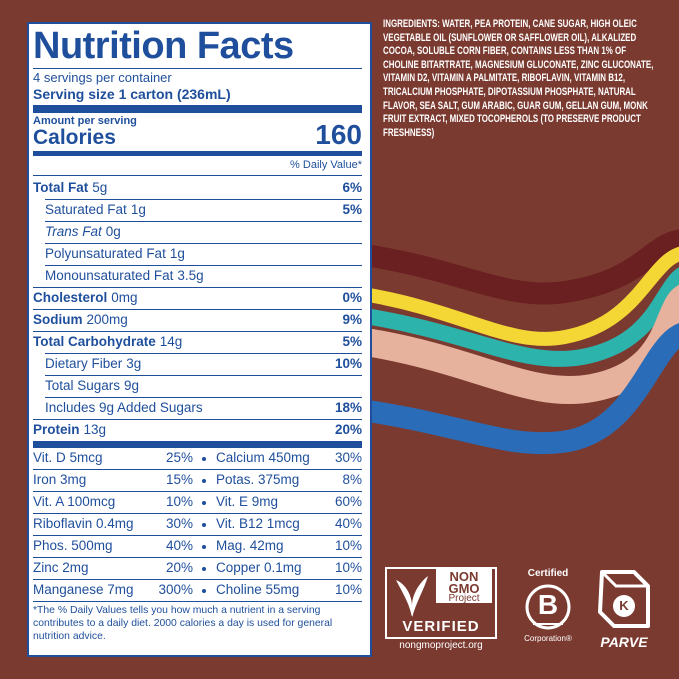  What do you see at coordinates (94, 341) in the screenshot?
I see `nutrient-name: Total Carbohydrate` at bounding box center [94, 341].